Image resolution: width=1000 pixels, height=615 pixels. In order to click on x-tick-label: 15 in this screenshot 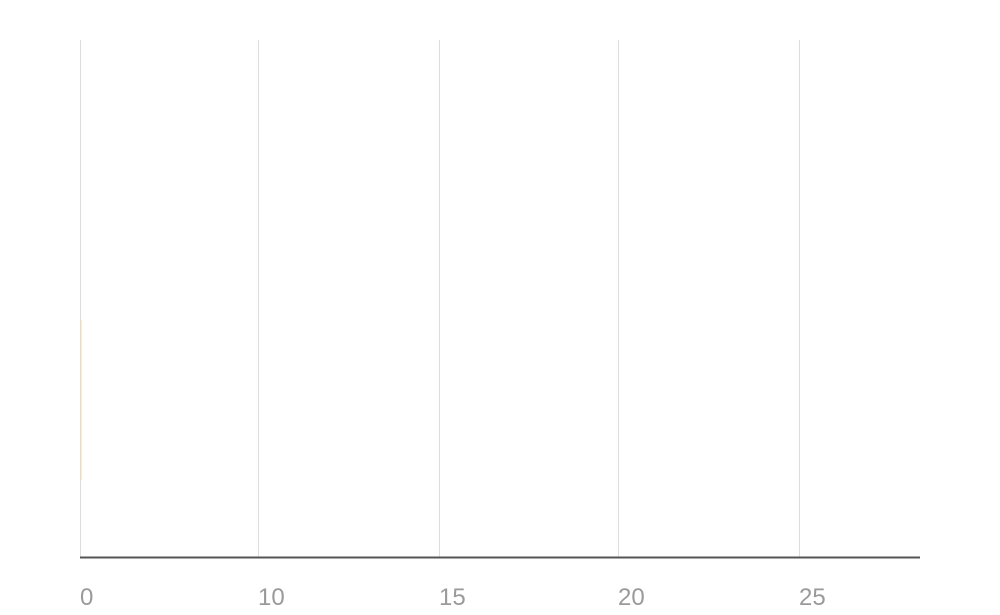, I will do `click(452, 597)`.